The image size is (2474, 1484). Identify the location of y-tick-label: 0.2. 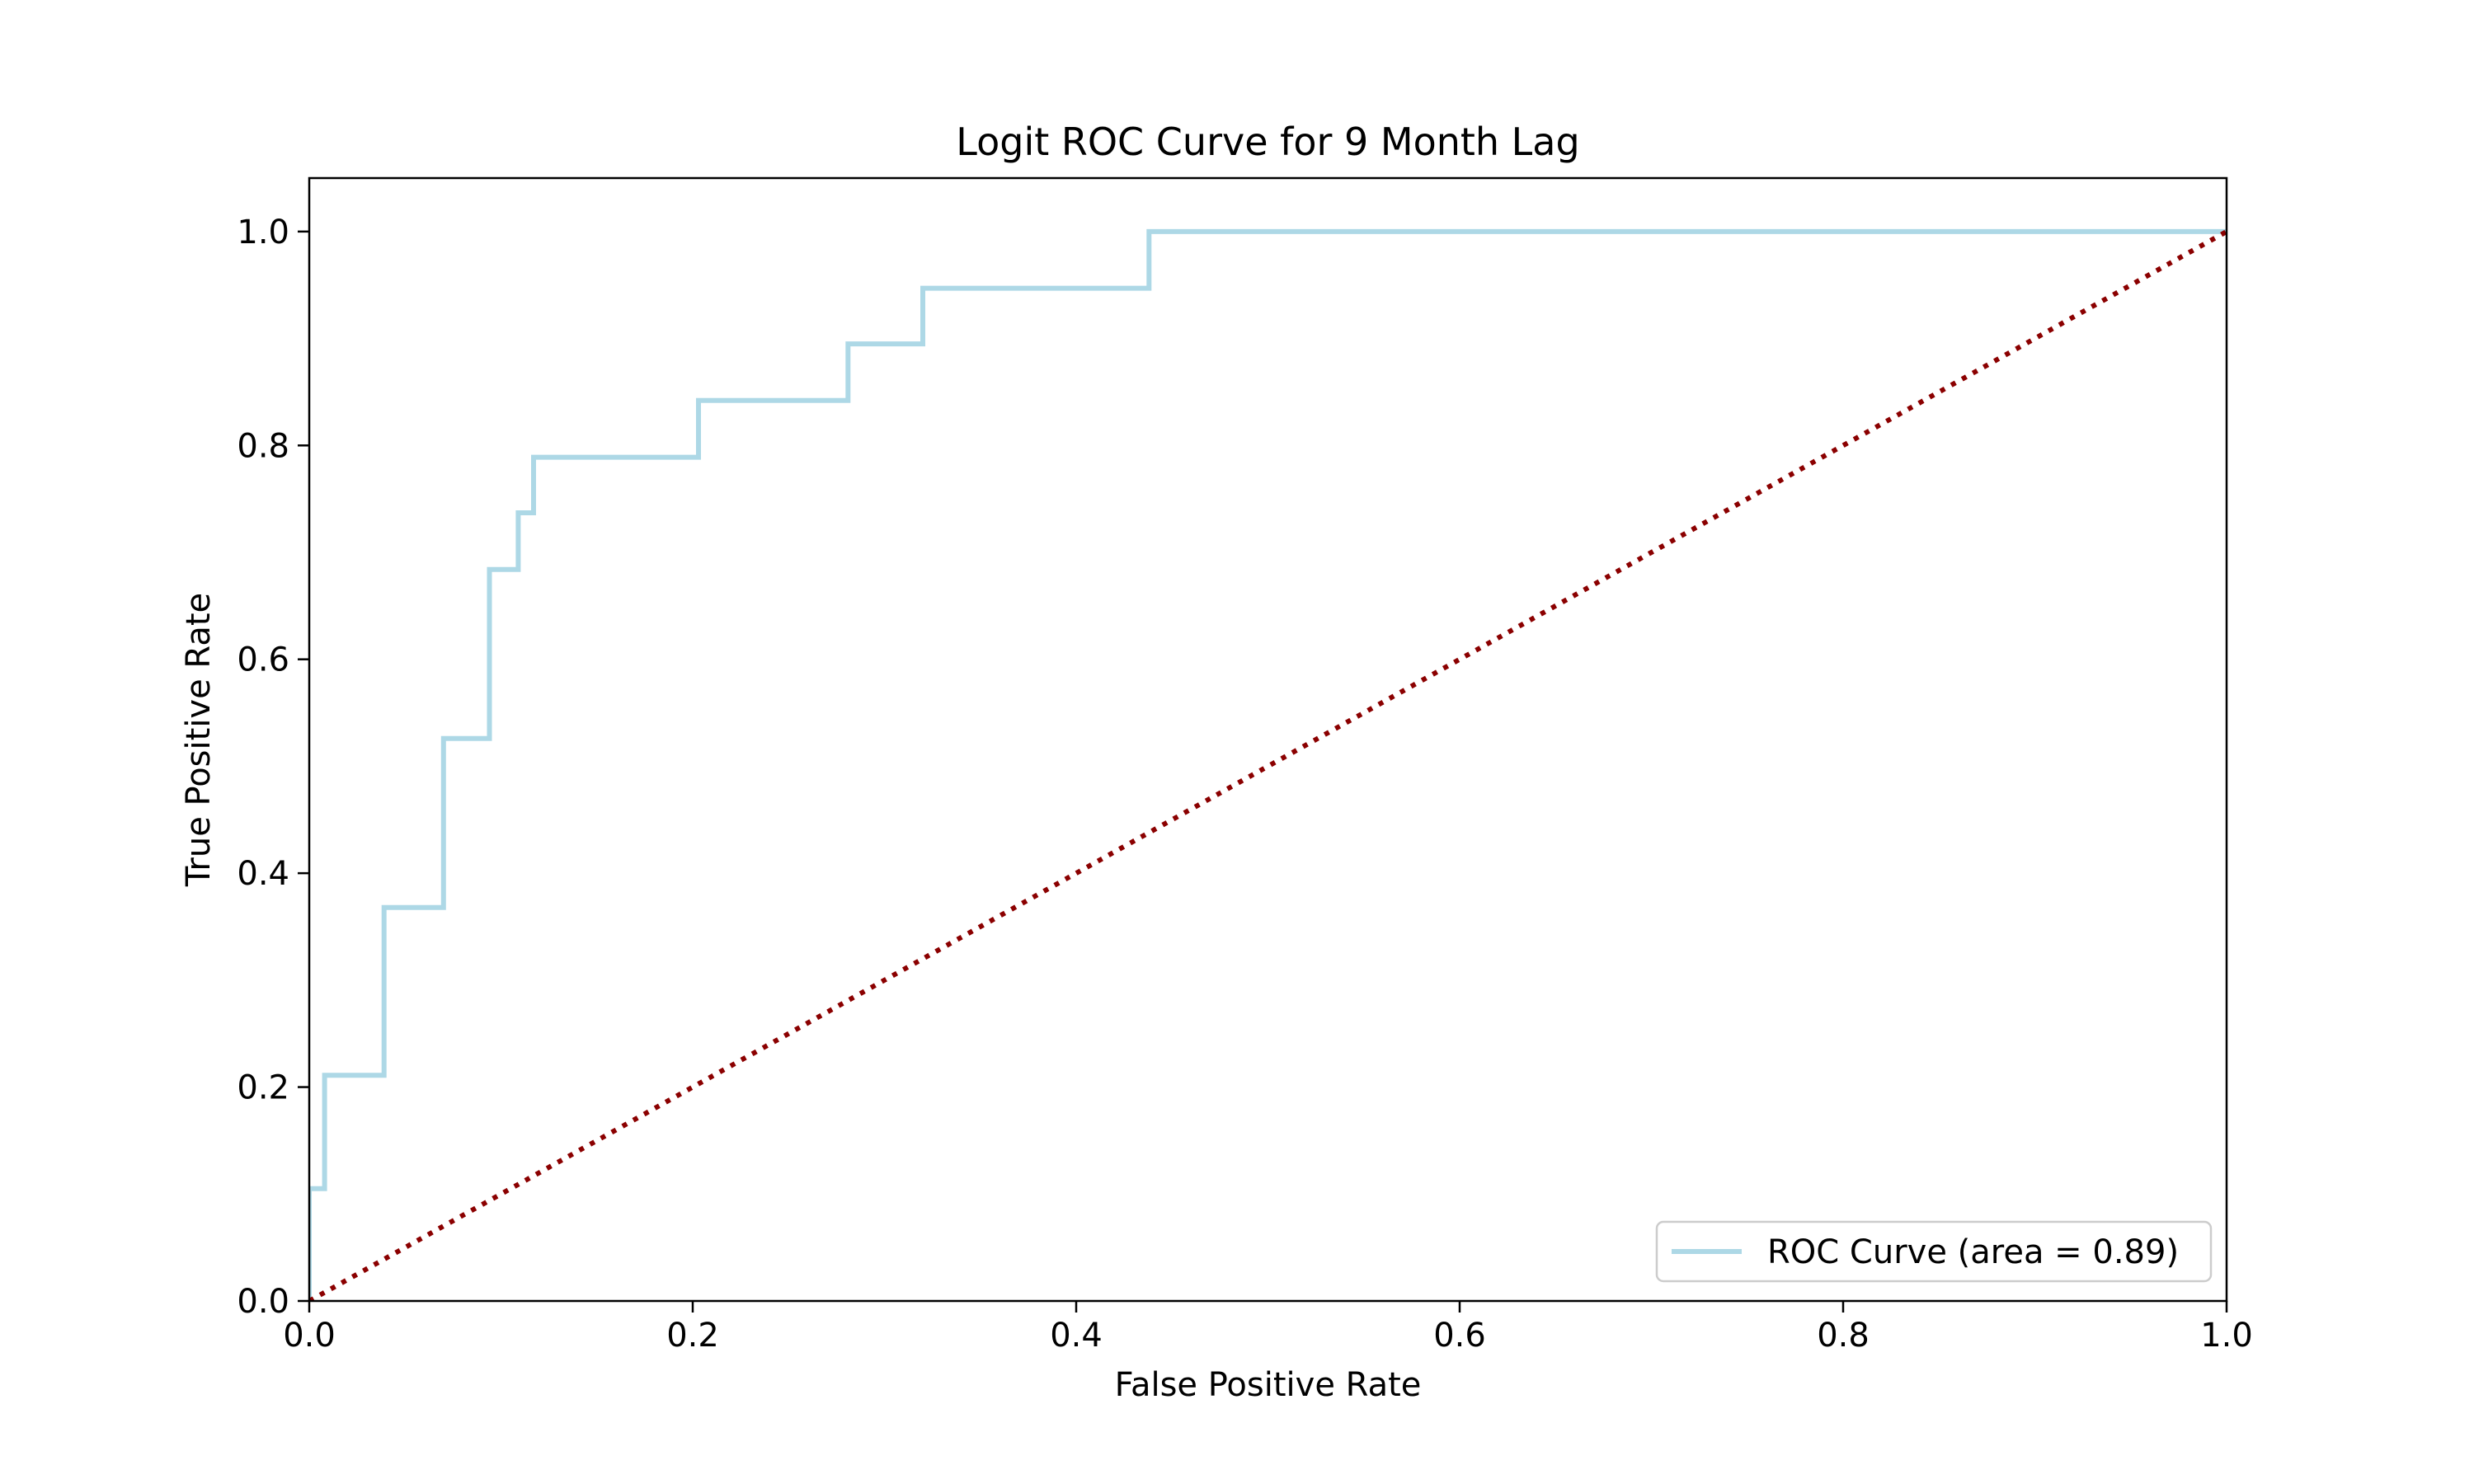
(263, 1088).